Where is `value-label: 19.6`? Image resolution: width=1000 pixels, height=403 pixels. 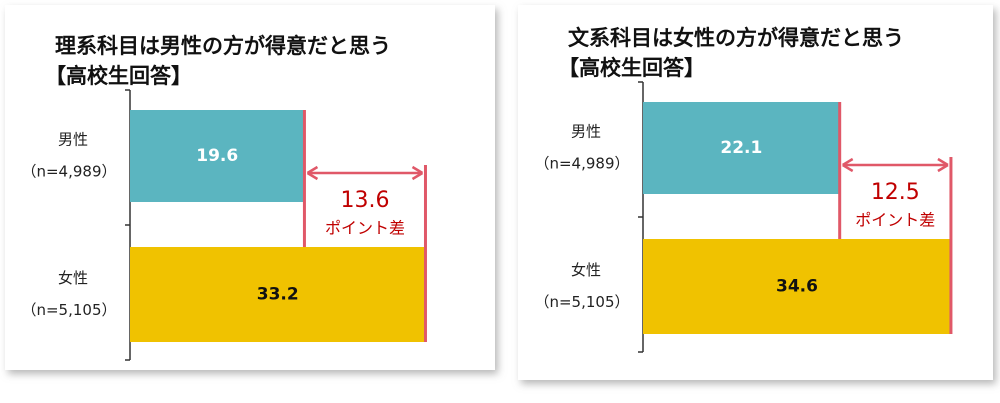
value-label: 19.6 is located at coordinates (217, 156).